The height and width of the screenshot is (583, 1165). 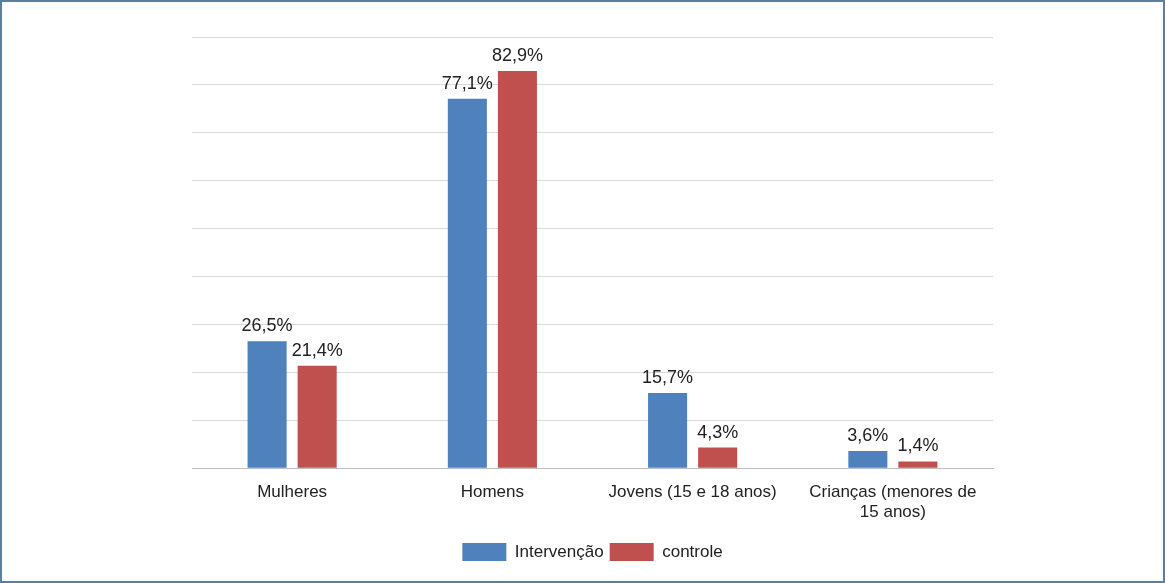 What do you see at coordinates (467, 82) in the screenshot?
I see `data-label: 77,1%` at bounding box center [467, 82].